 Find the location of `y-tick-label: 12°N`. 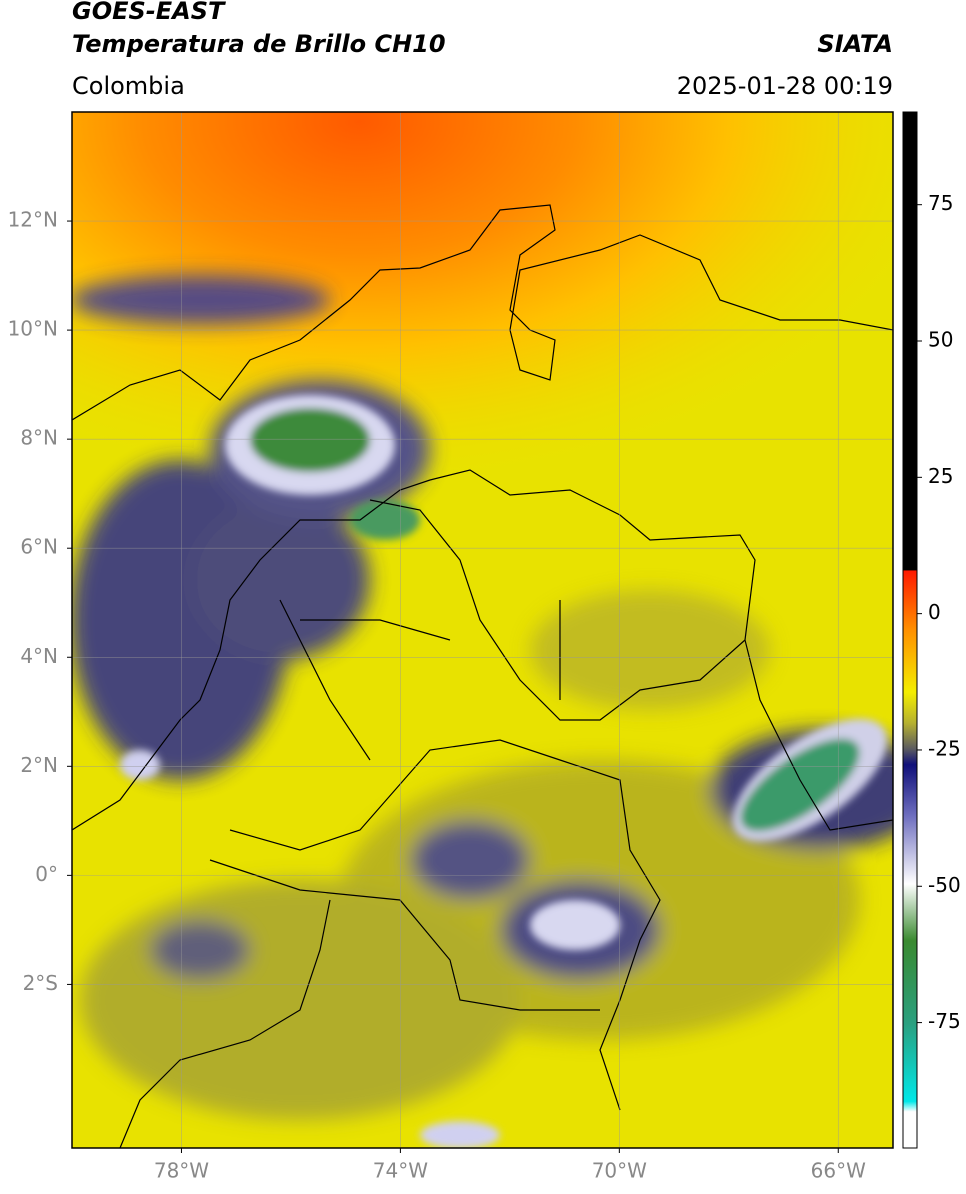

y-tick-label: 12°N is located at coordinates (33, 220).